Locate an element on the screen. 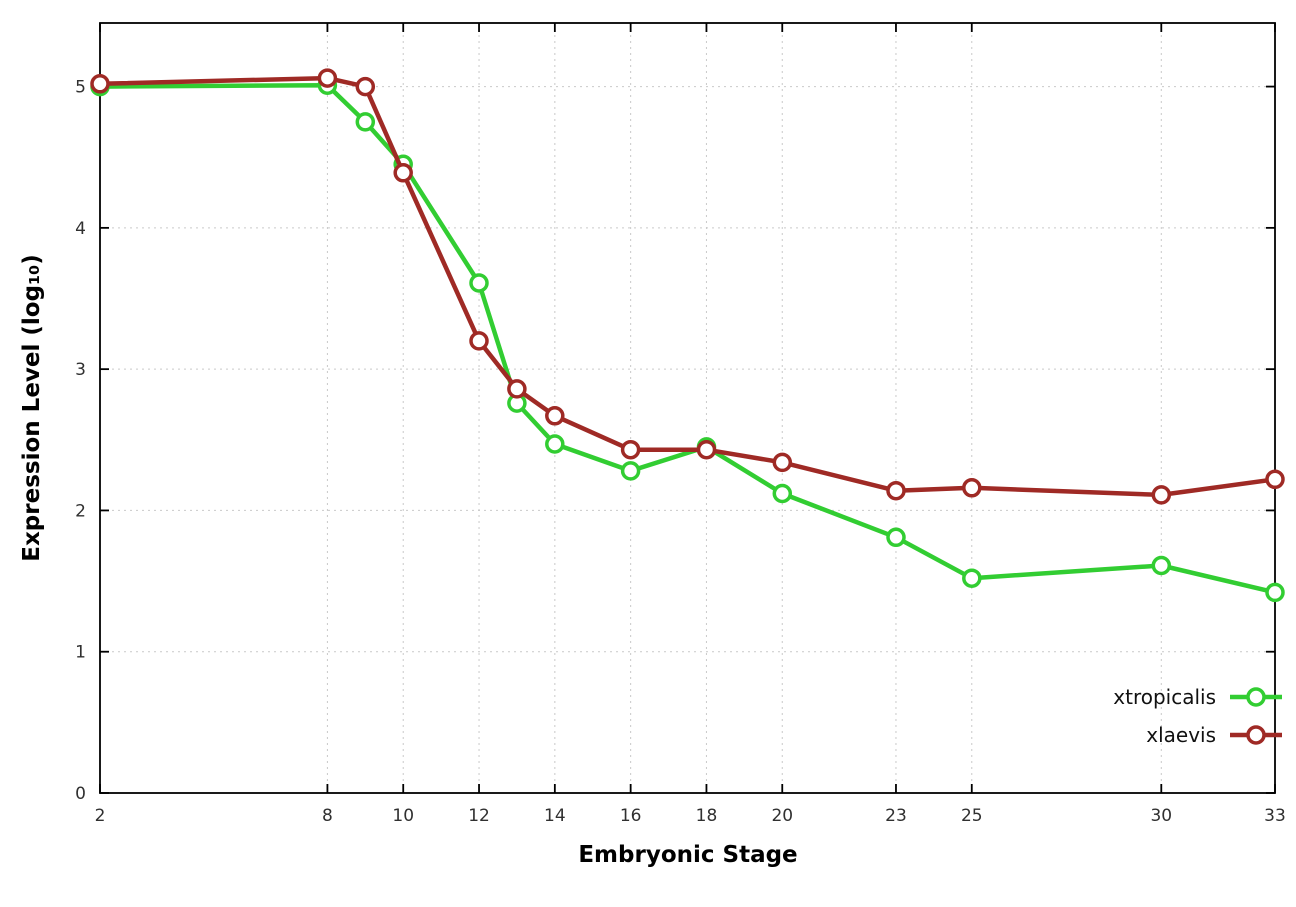 Image resolution: width=1296 pixels, height=907 pixels. svg-text: 20 is located at coordinates (782, 816).